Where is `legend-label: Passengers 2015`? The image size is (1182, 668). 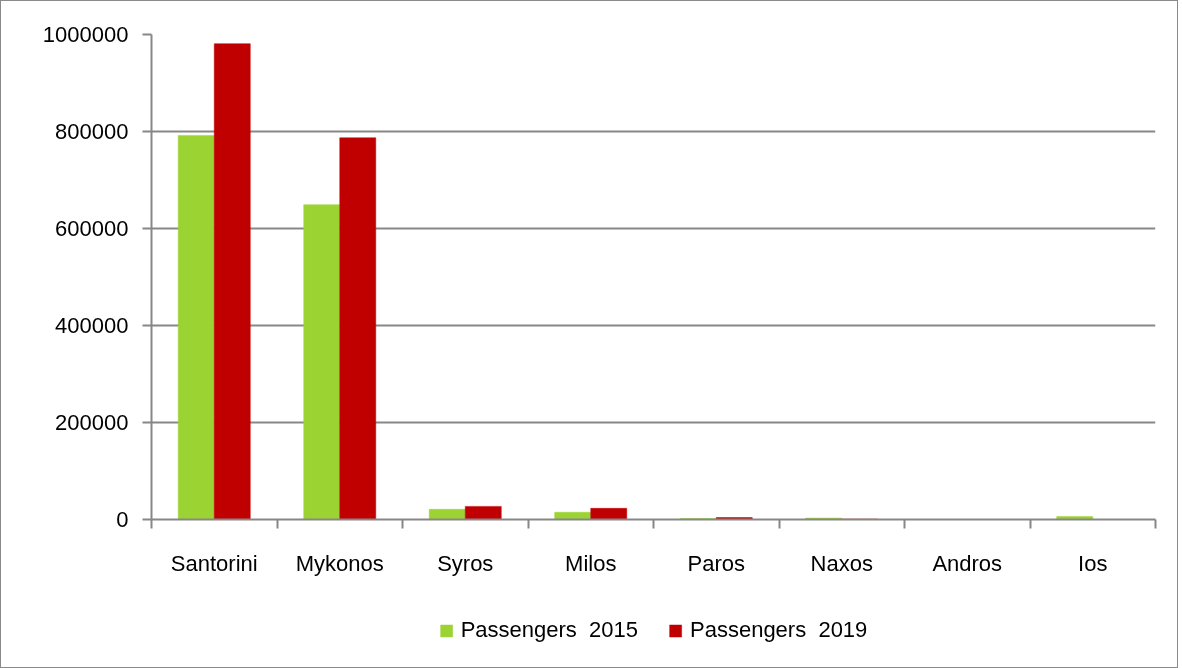 legend-label: Passengers 2015 is located at coordinates (549, 630).